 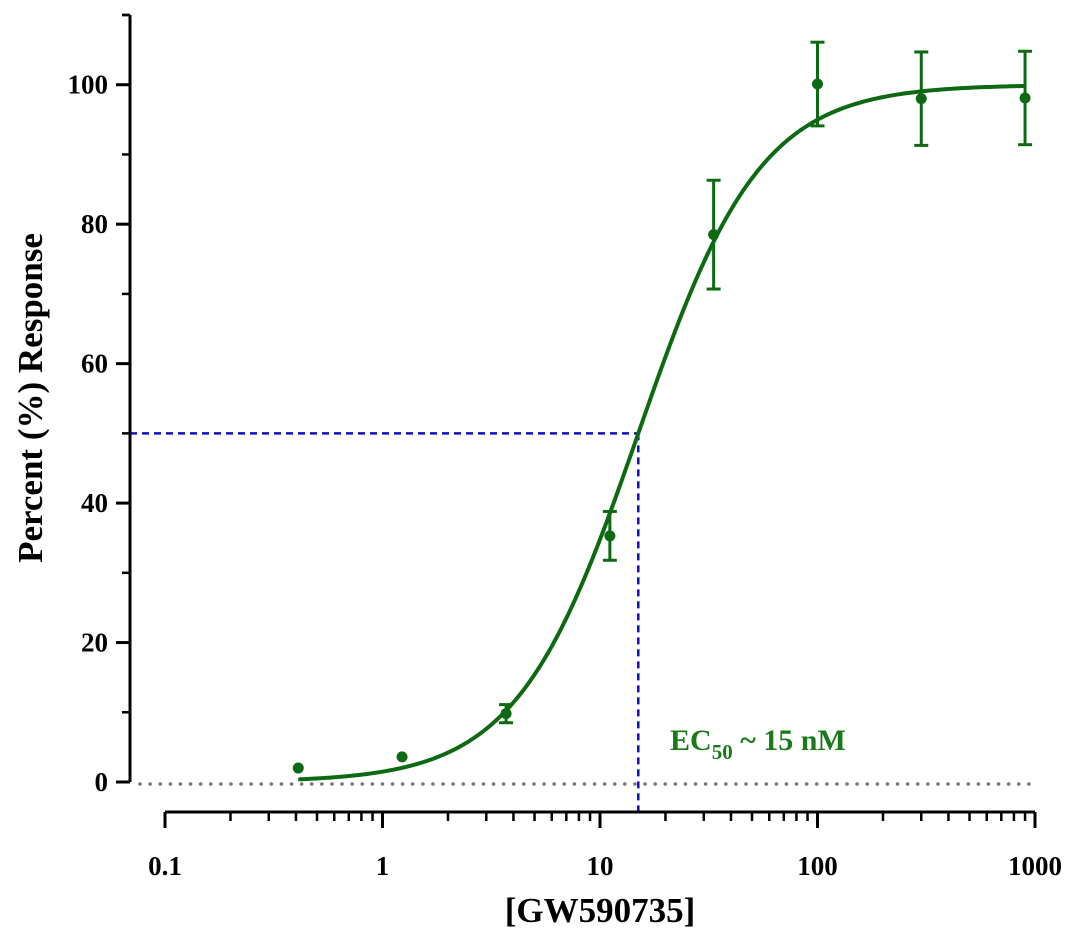 I want to click on x-tick-label: 10, so click(x=600, y=866).